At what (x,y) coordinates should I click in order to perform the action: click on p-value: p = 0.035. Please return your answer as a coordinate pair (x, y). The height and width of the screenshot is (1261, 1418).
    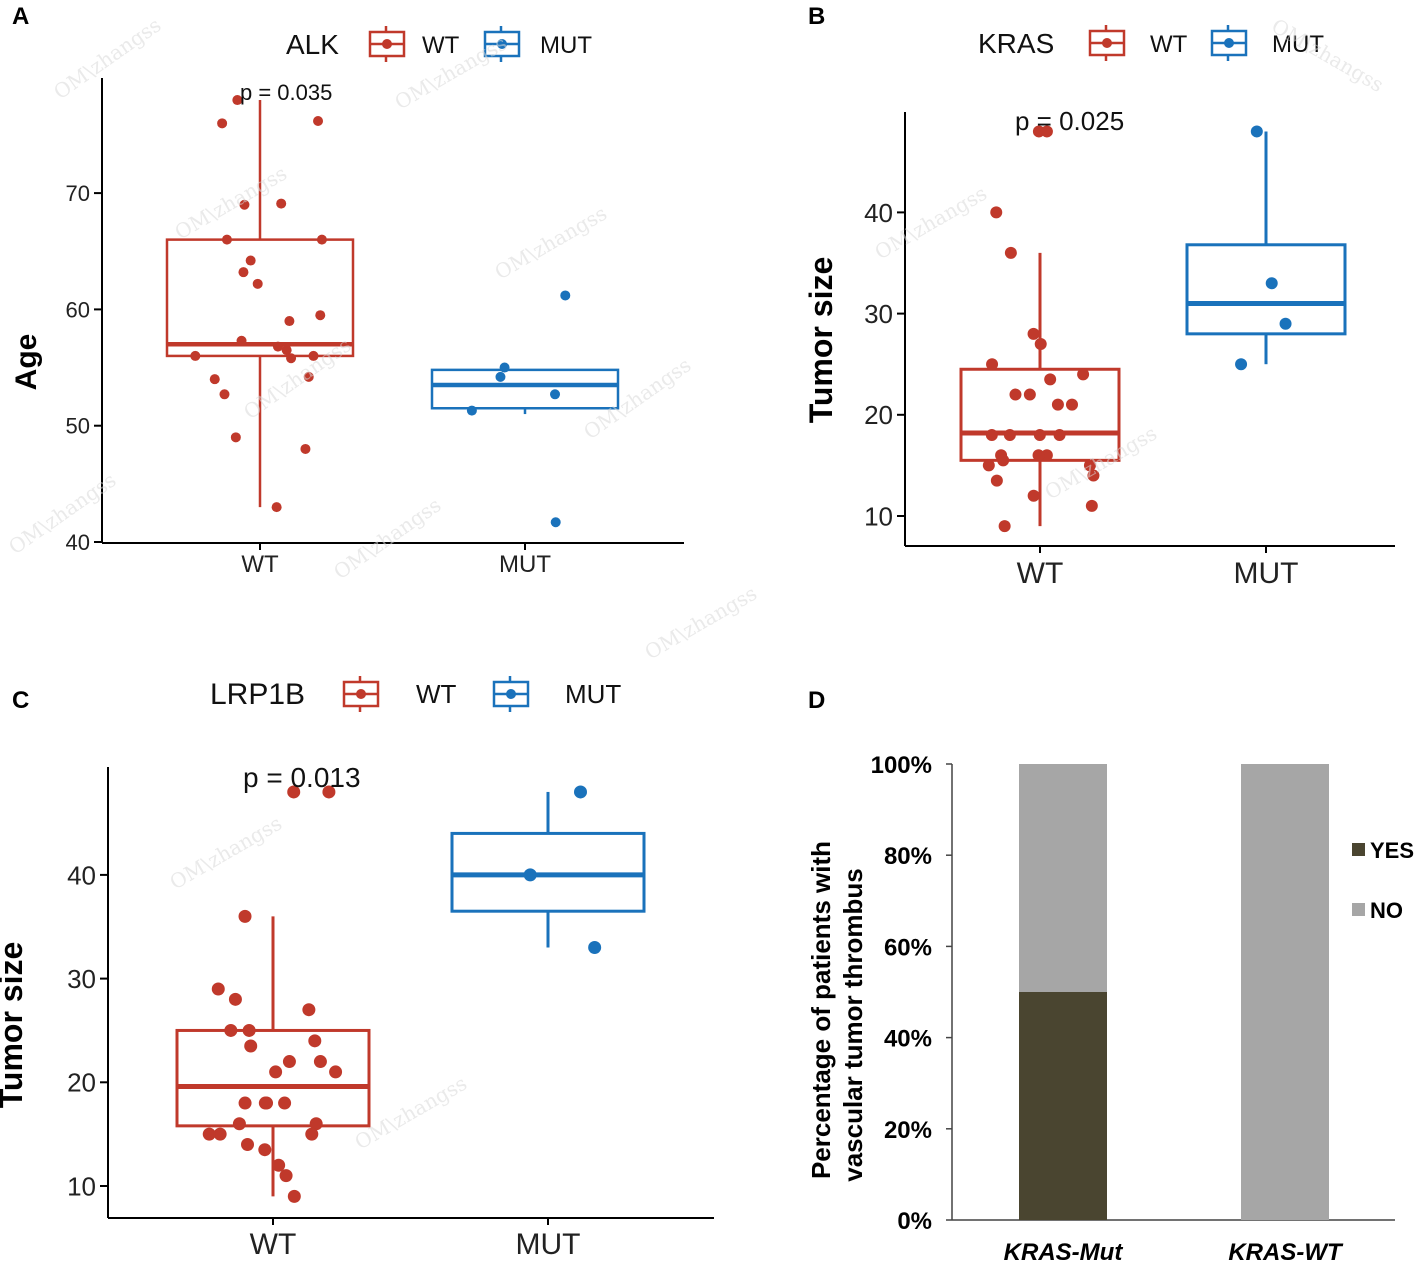
    Looking at the image, I should click on (286, 92).